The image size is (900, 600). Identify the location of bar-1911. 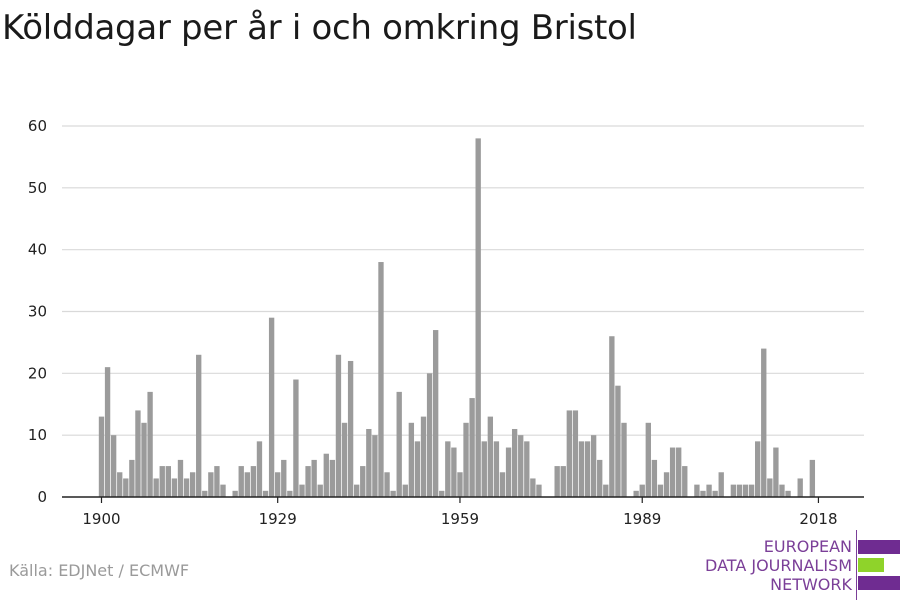
(168, 481).